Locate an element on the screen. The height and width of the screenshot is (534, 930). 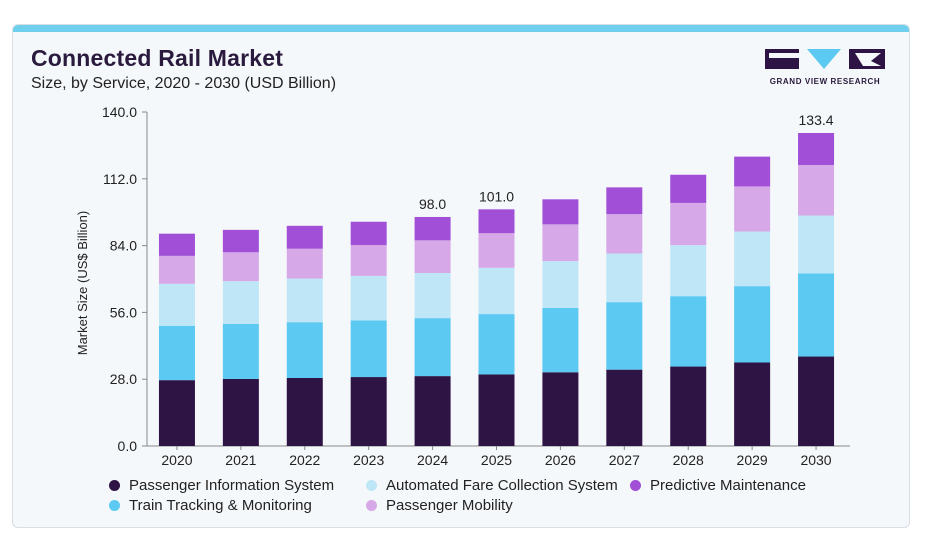
bar-segment-passenger-information-system-2020 is located at coordinates (176, 413).